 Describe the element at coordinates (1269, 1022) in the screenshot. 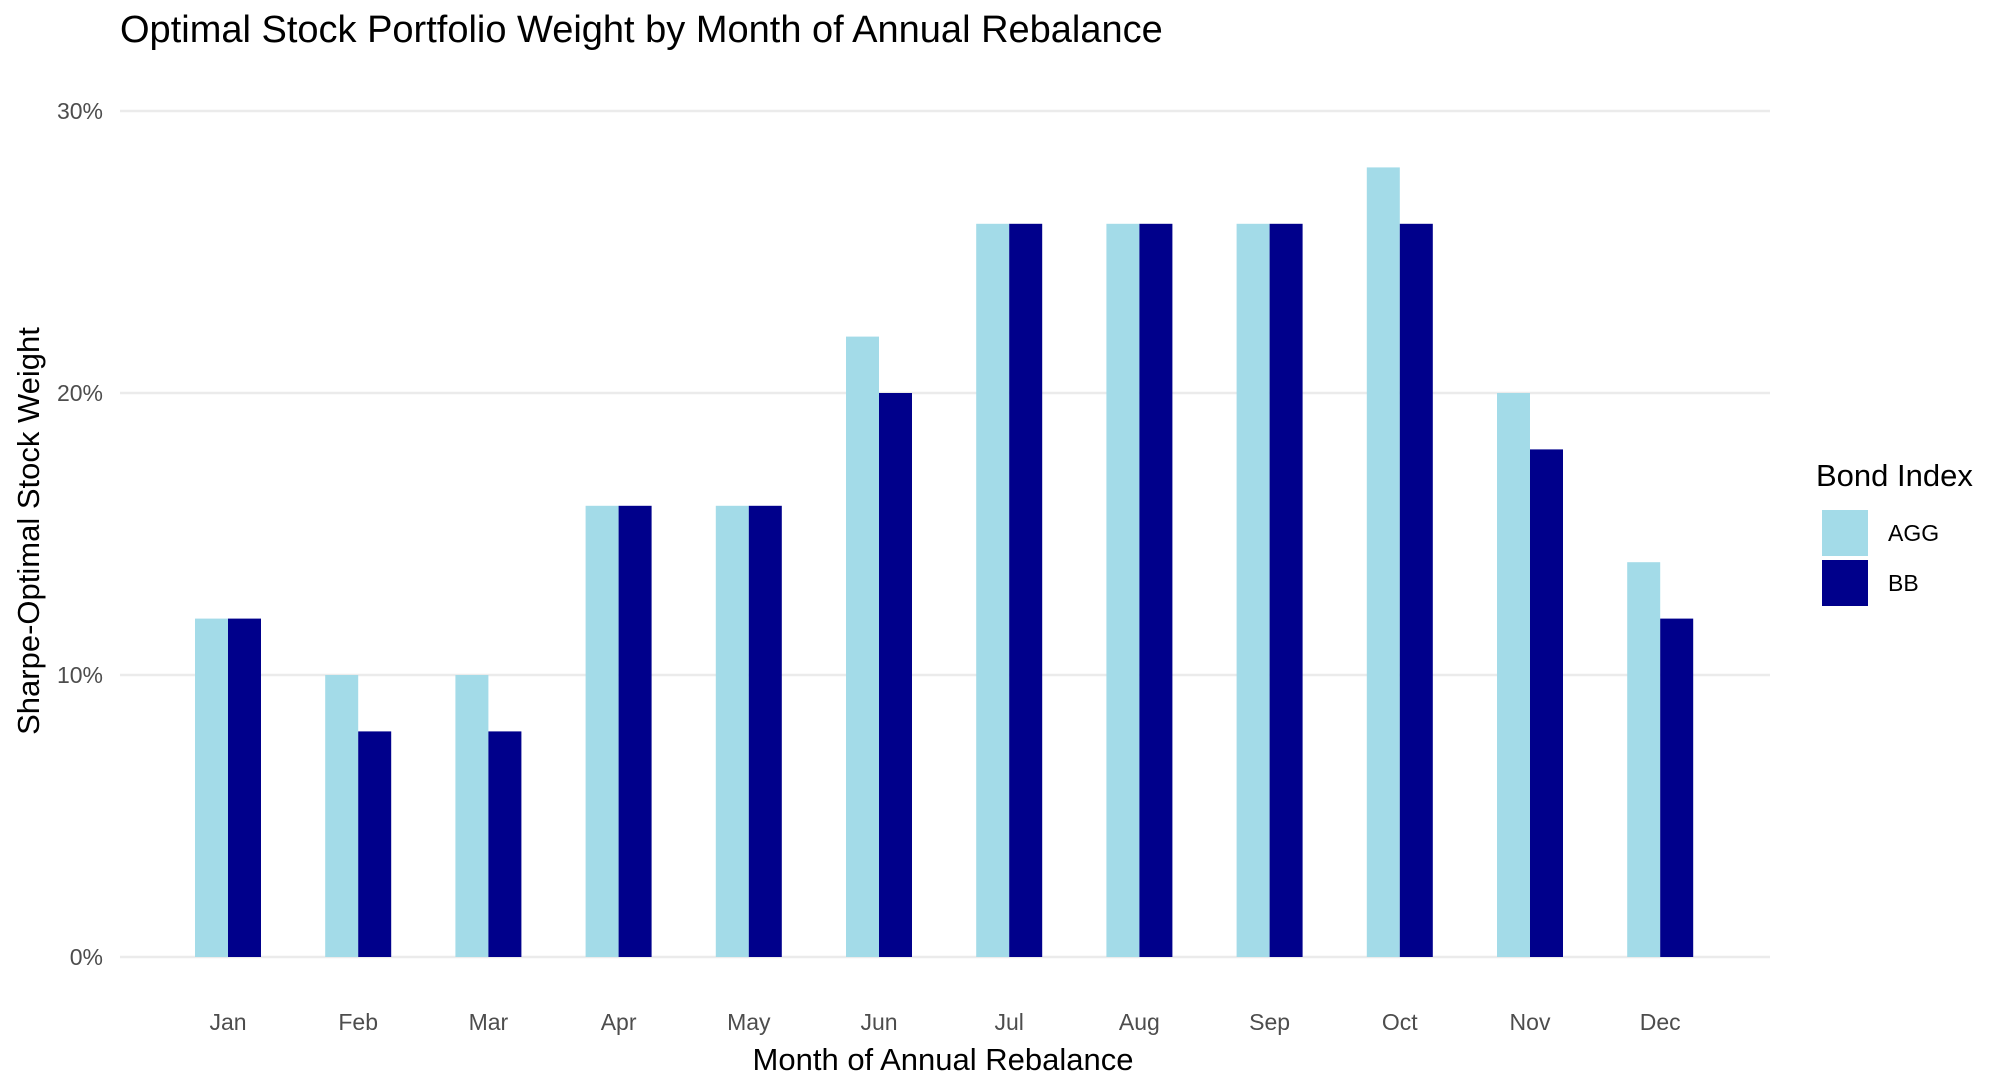

I see `x-tick-label: Sep` at that location.